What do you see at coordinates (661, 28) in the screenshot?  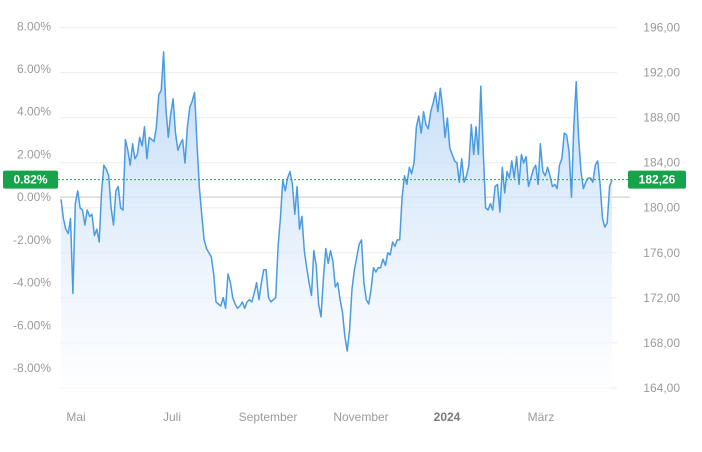 I see `right-tick-label: 196,00` at bounding box center [661, 28].